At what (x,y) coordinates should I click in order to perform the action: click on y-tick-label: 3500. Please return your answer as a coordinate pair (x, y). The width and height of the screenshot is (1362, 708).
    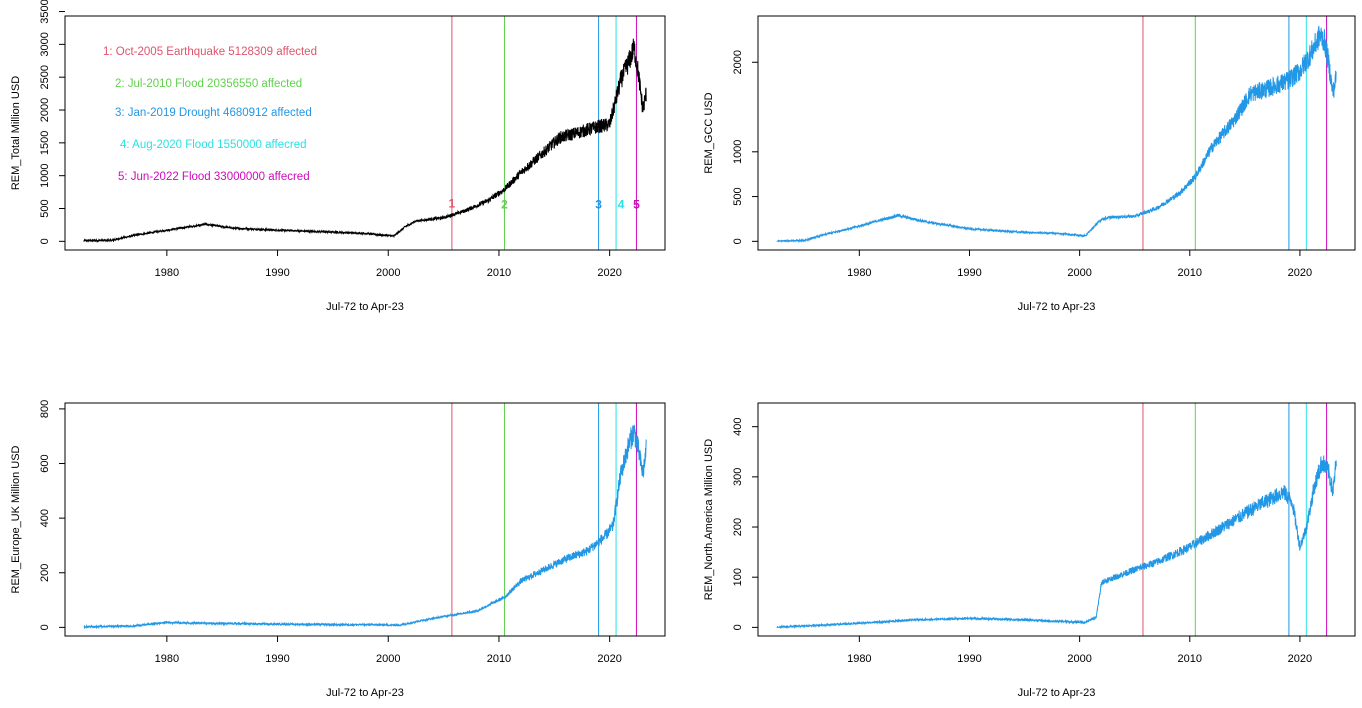
    Looking at the image, I should click on (45, 12).